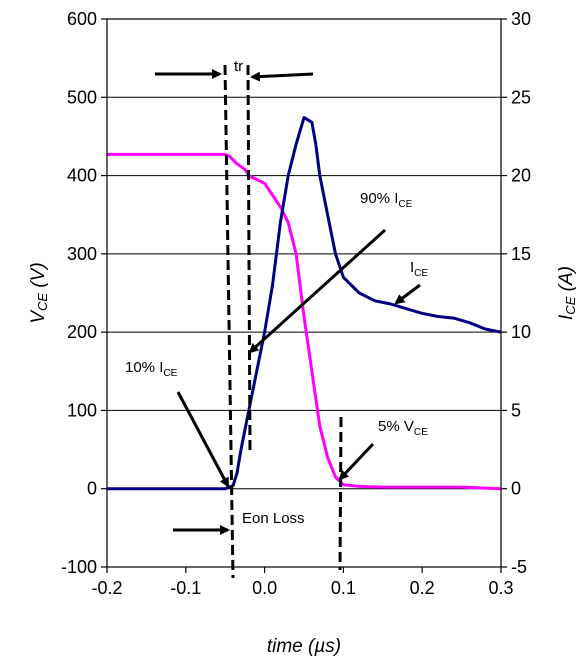 This screenshot has height=660, width=587. I want to click on y-right-tick-label: 0, so click(516, 489).